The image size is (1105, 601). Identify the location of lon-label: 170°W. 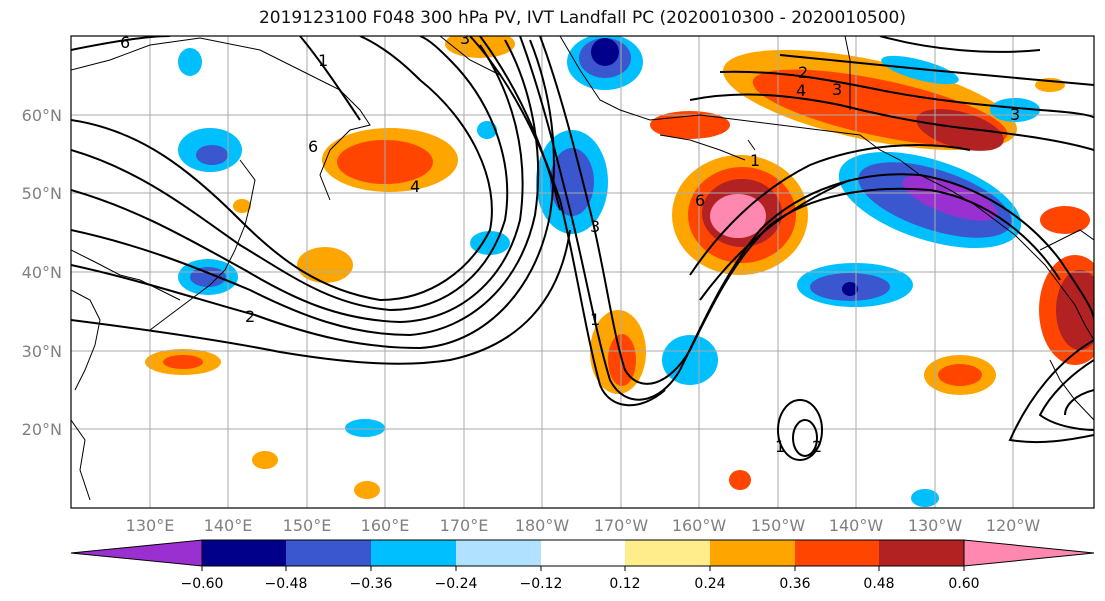
(621, 525).